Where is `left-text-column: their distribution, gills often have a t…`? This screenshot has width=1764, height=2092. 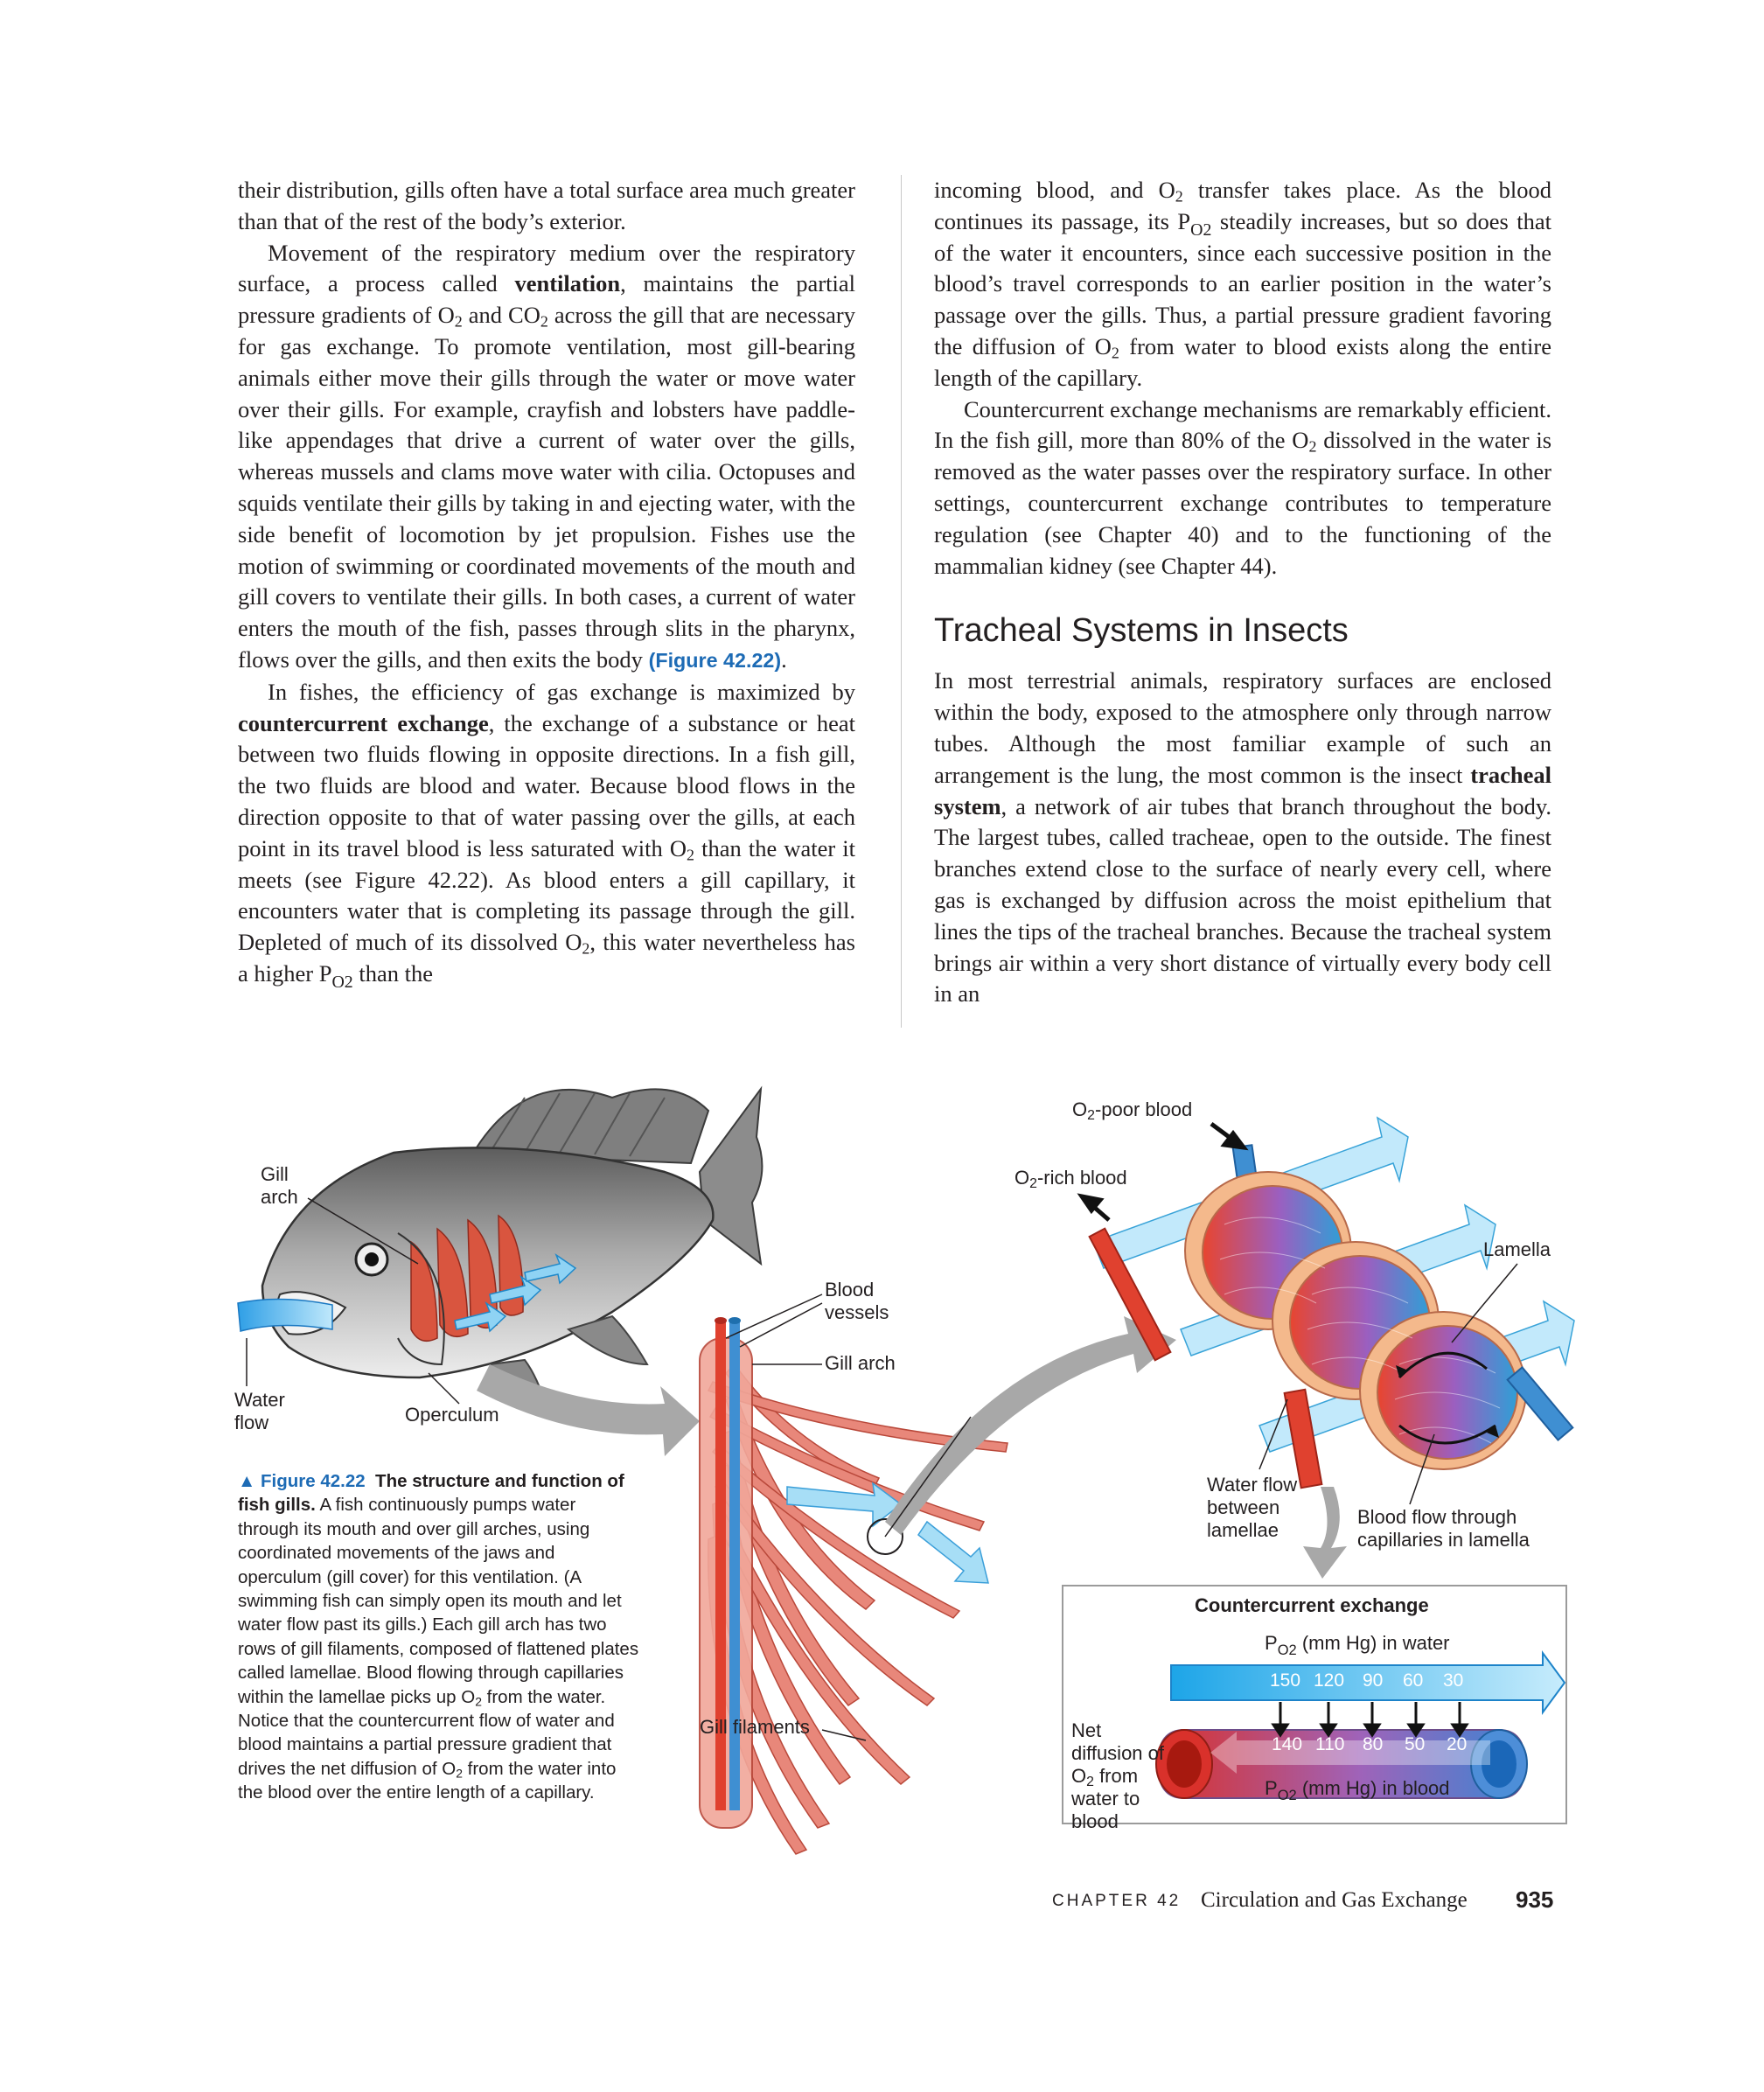
left-text-column: their distribution, gills often have a t… is located at coordinates (547, 583).